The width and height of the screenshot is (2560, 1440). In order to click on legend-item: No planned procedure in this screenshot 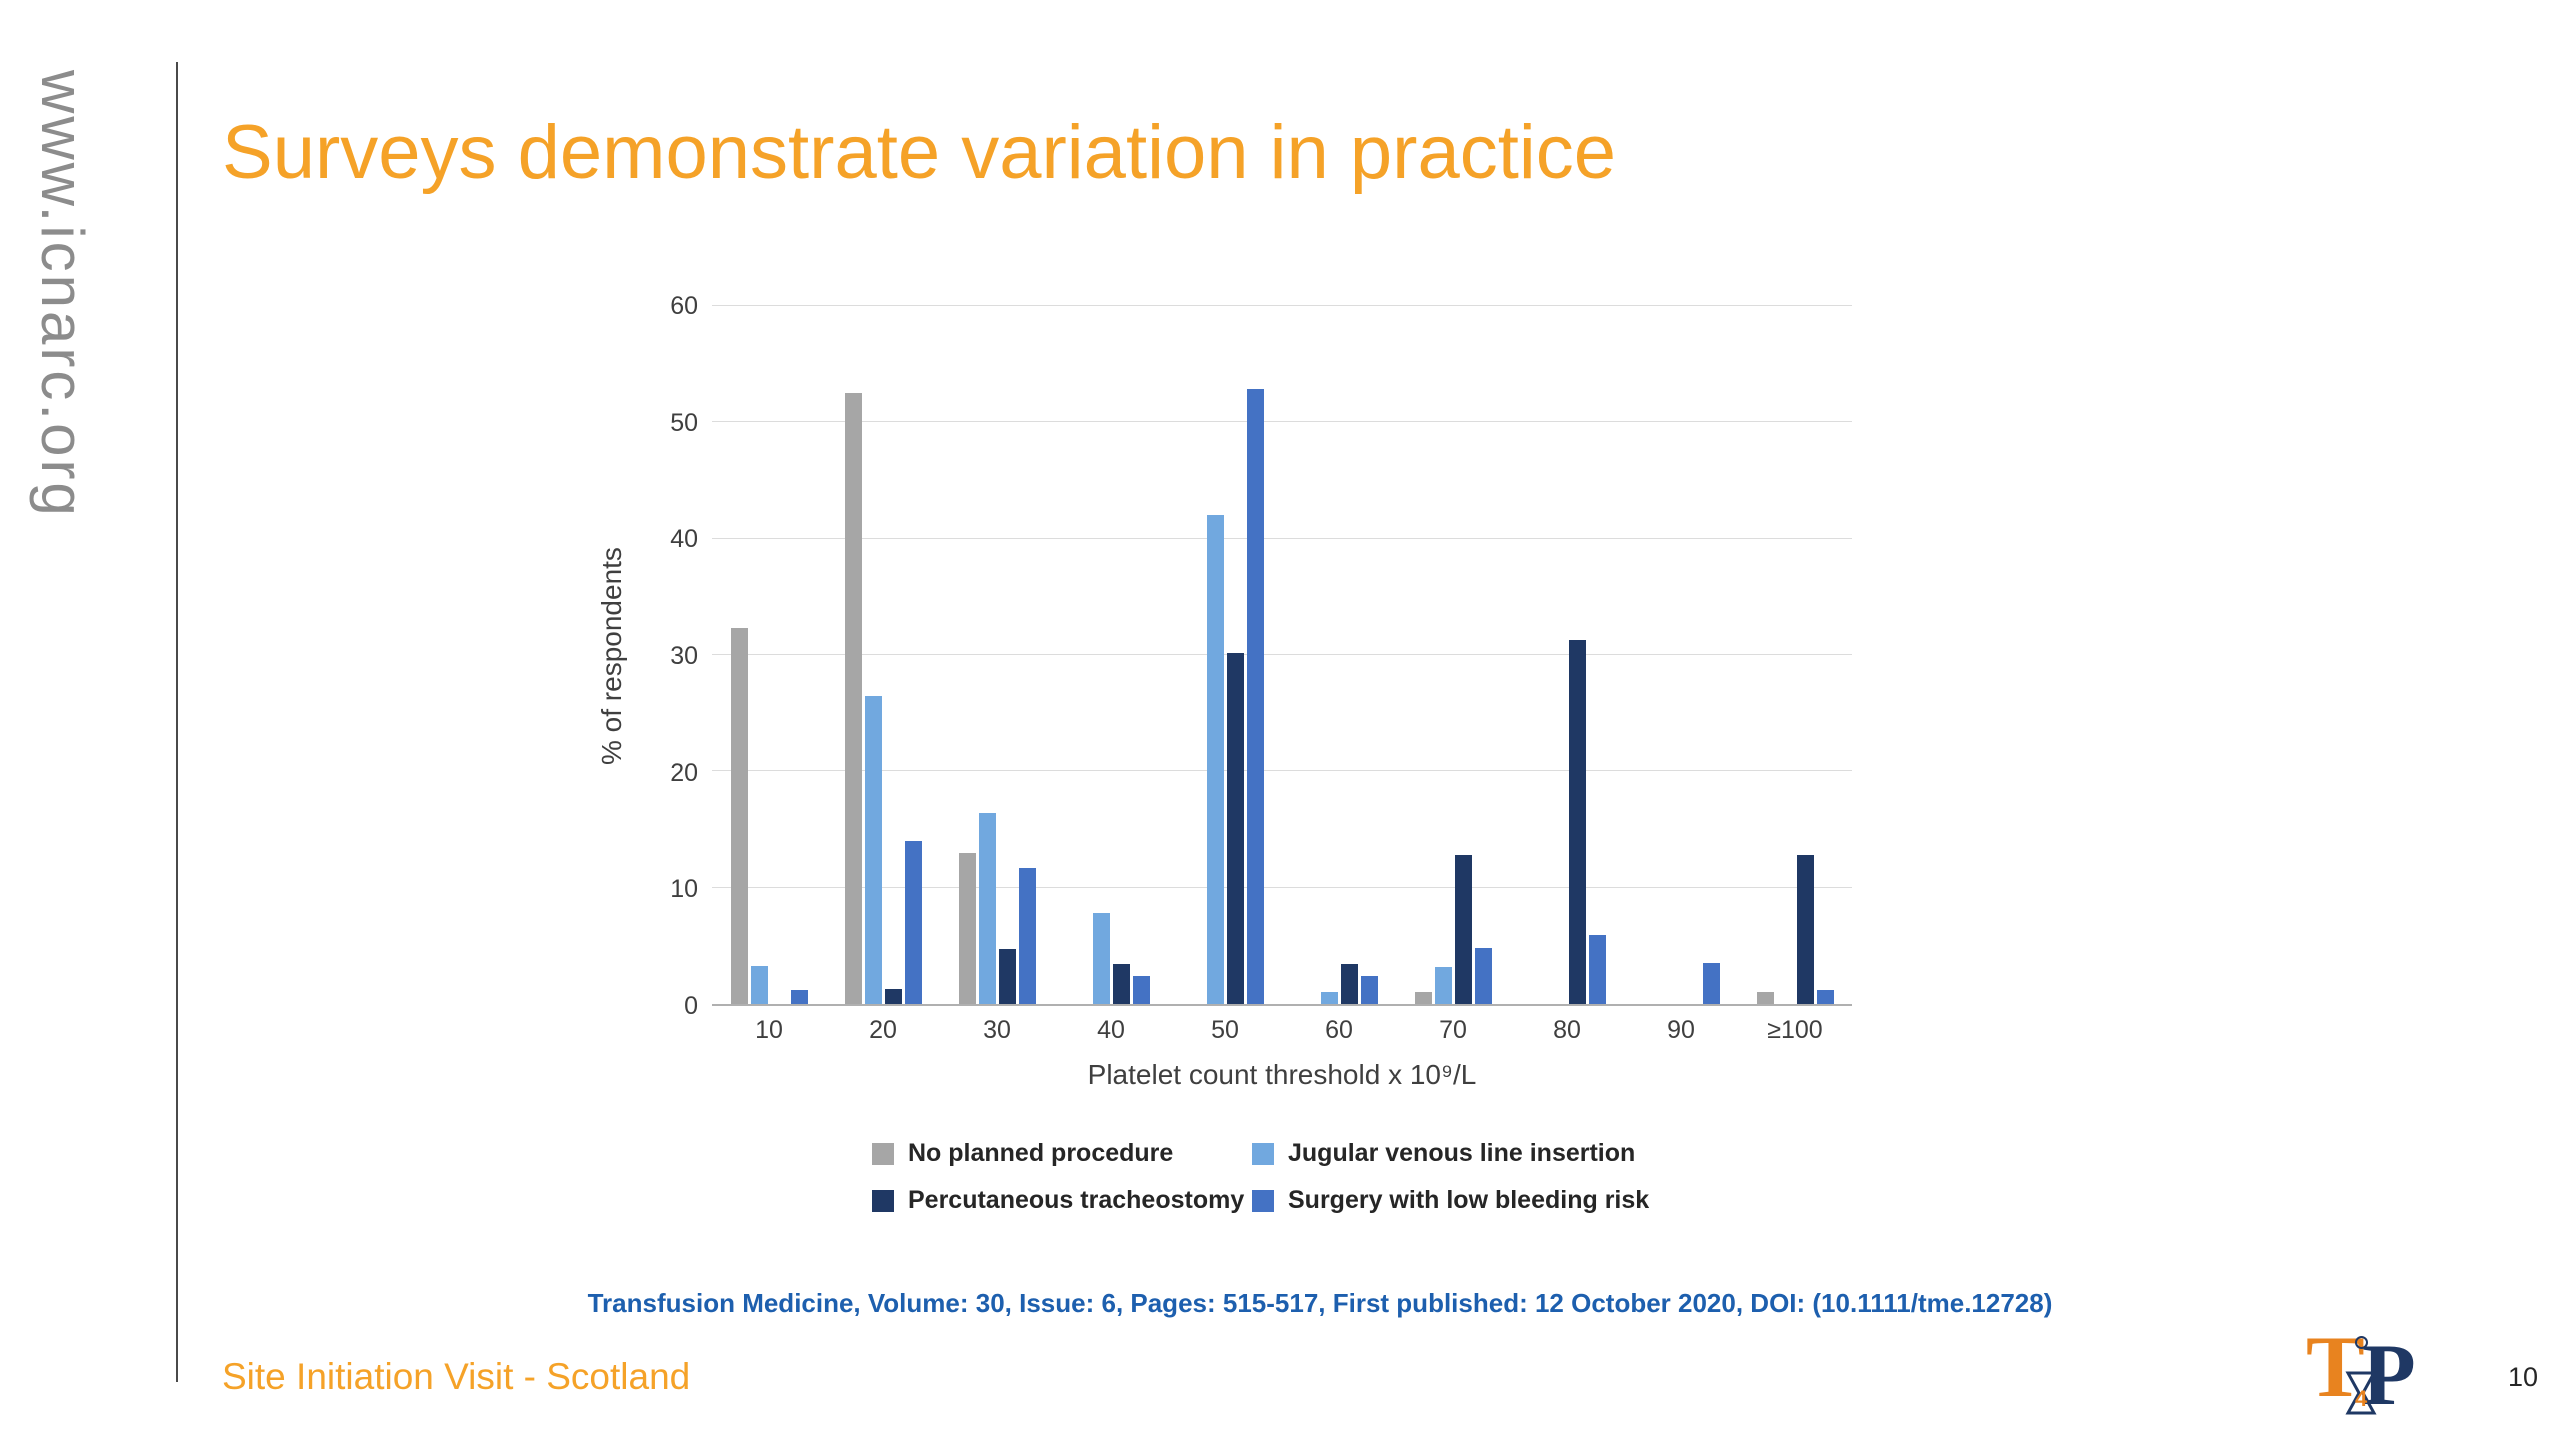, I will do `click(1062, 1153)`.